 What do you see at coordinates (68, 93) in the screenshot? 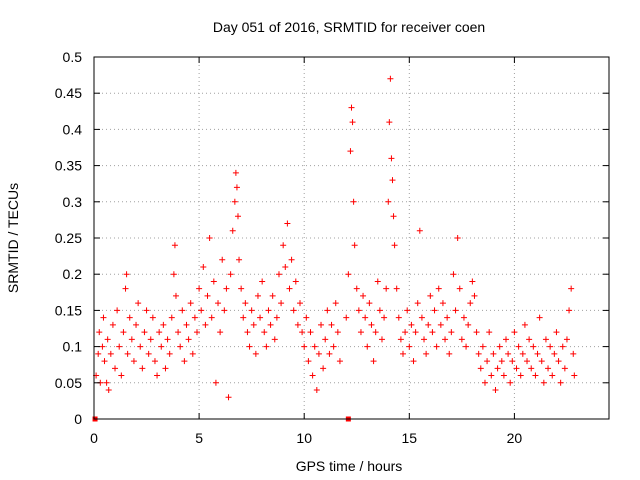
I see `y-tick-label: 0.45` at bounding box center [68, 93].